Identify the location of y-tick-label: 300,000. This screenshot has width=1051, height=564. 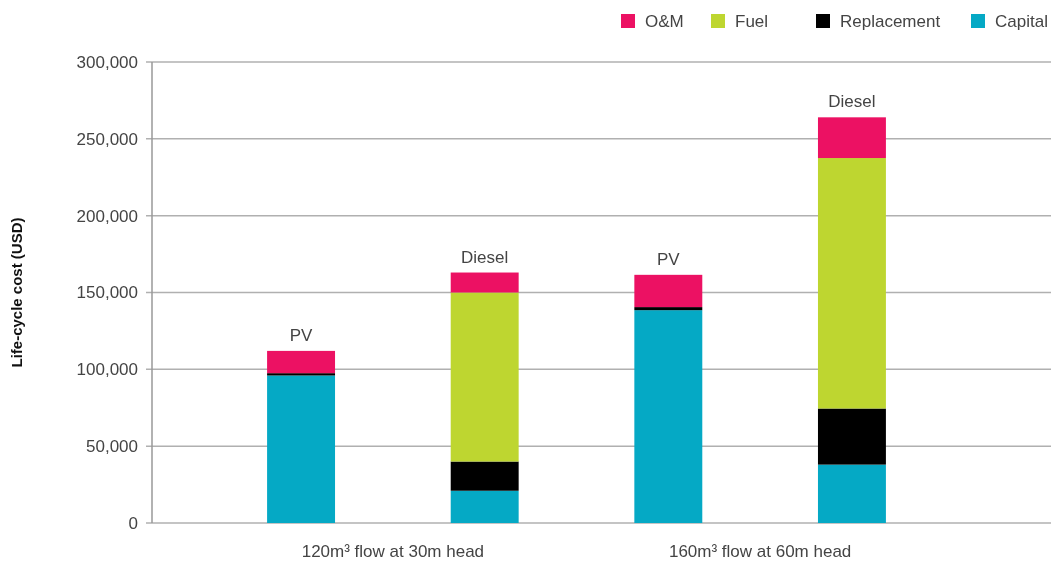
(107, 62).